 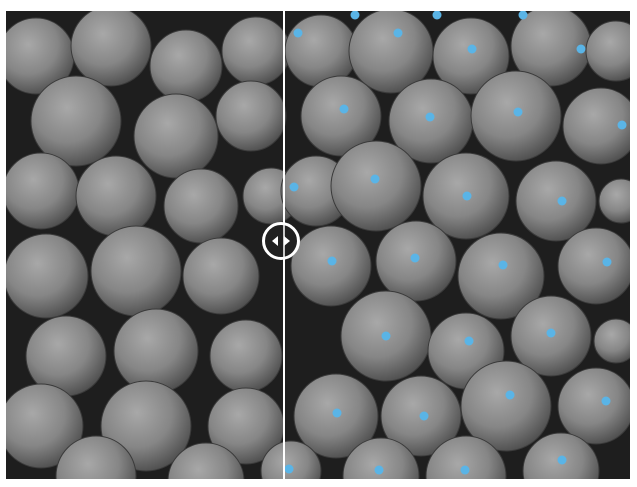 I want to click on arrow-right-icon, so click(x=287, y=241).